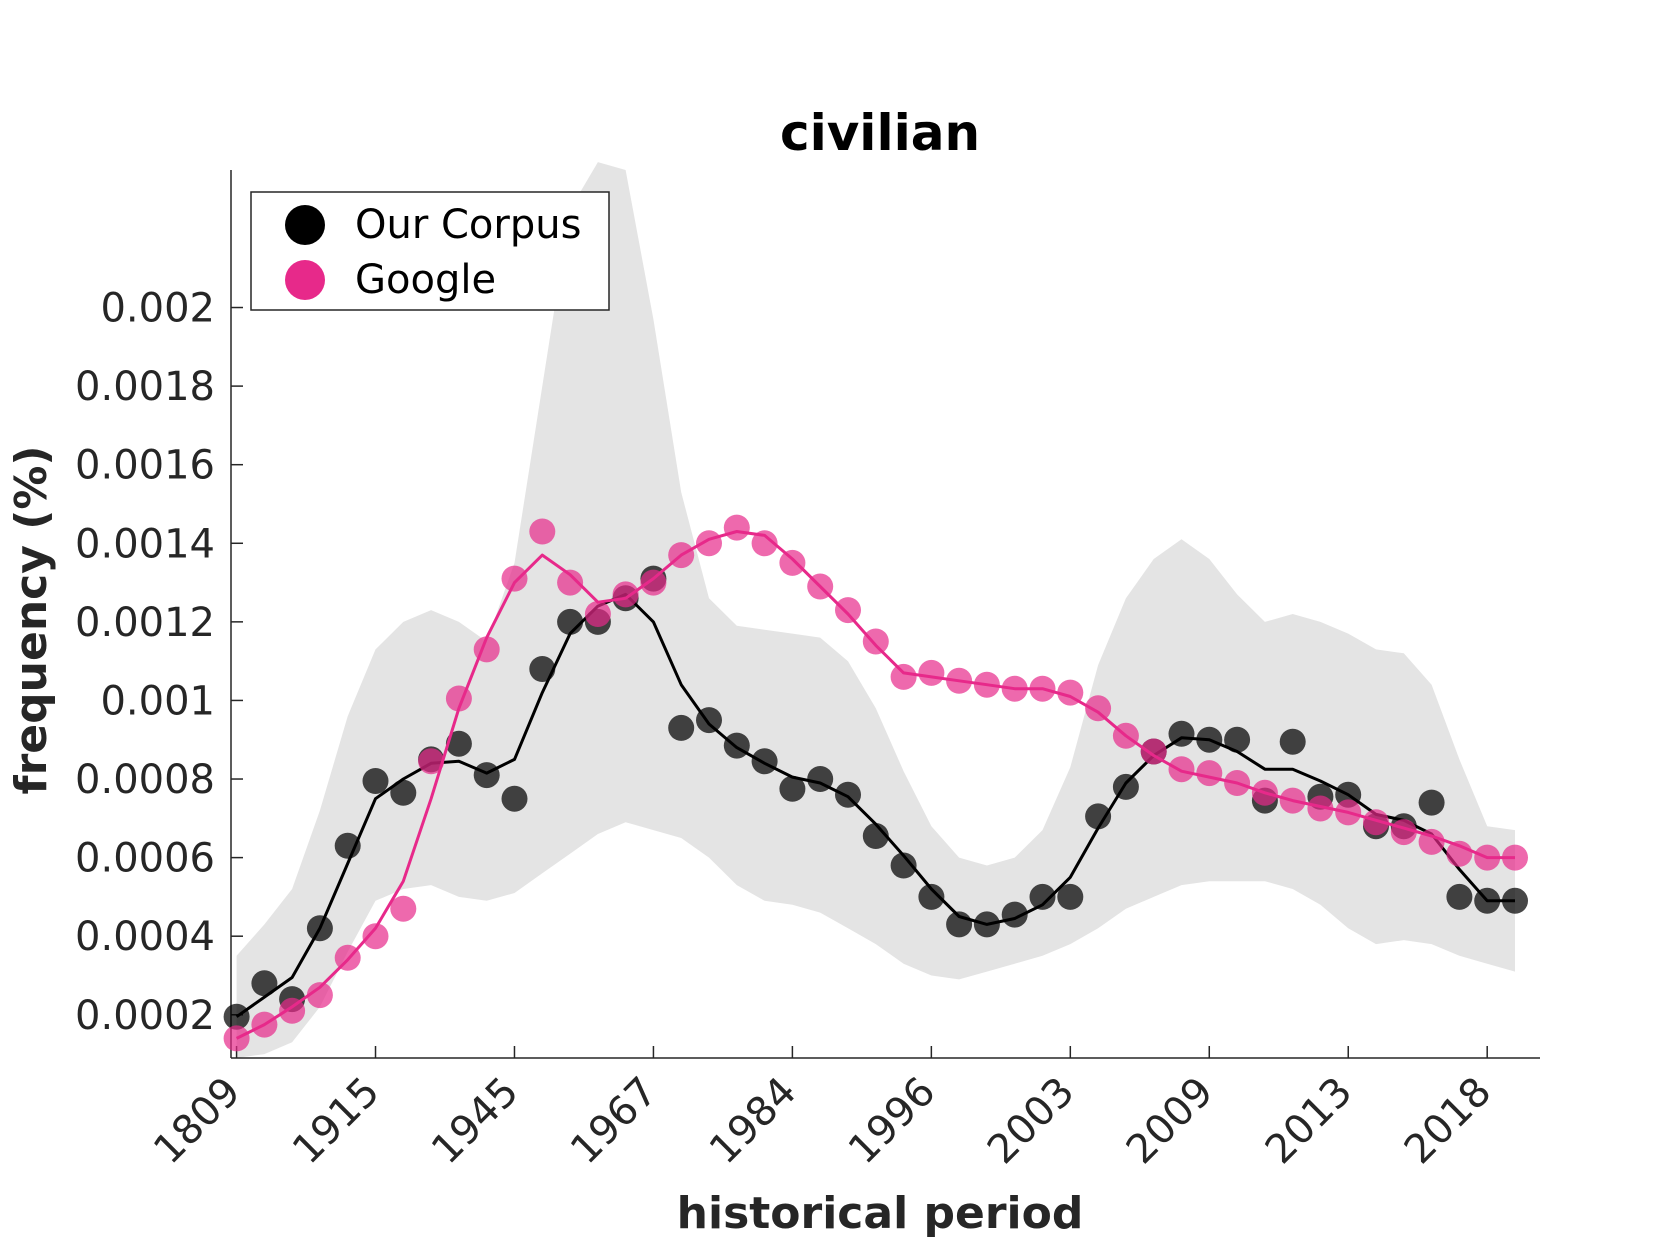 This screenshot has height=1260, width=1680. Describe the element at coordinates (145, 780) in the screenshot. I see `y-tick-label: 0.0008` at that location.